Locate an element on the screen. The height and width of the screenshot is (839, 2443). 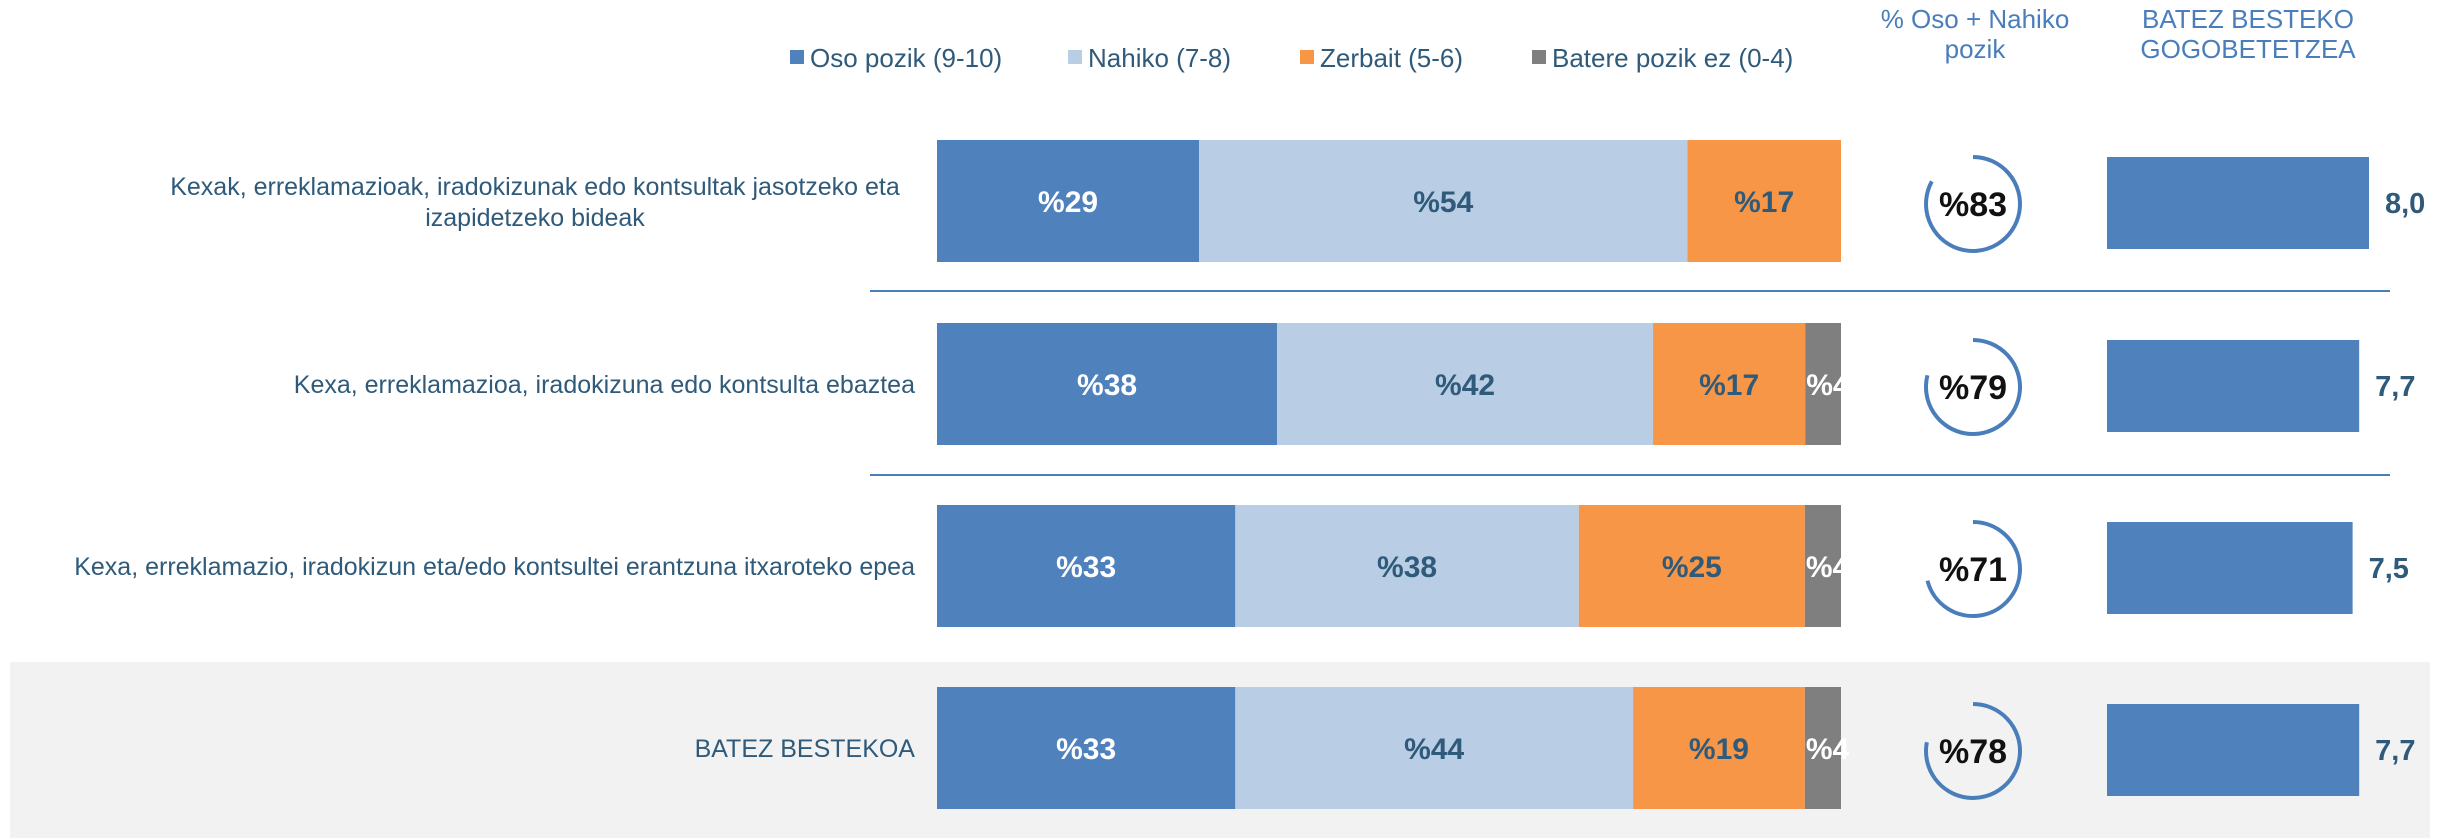
bar-r4-s1 is located at coordinates (1086, 748).